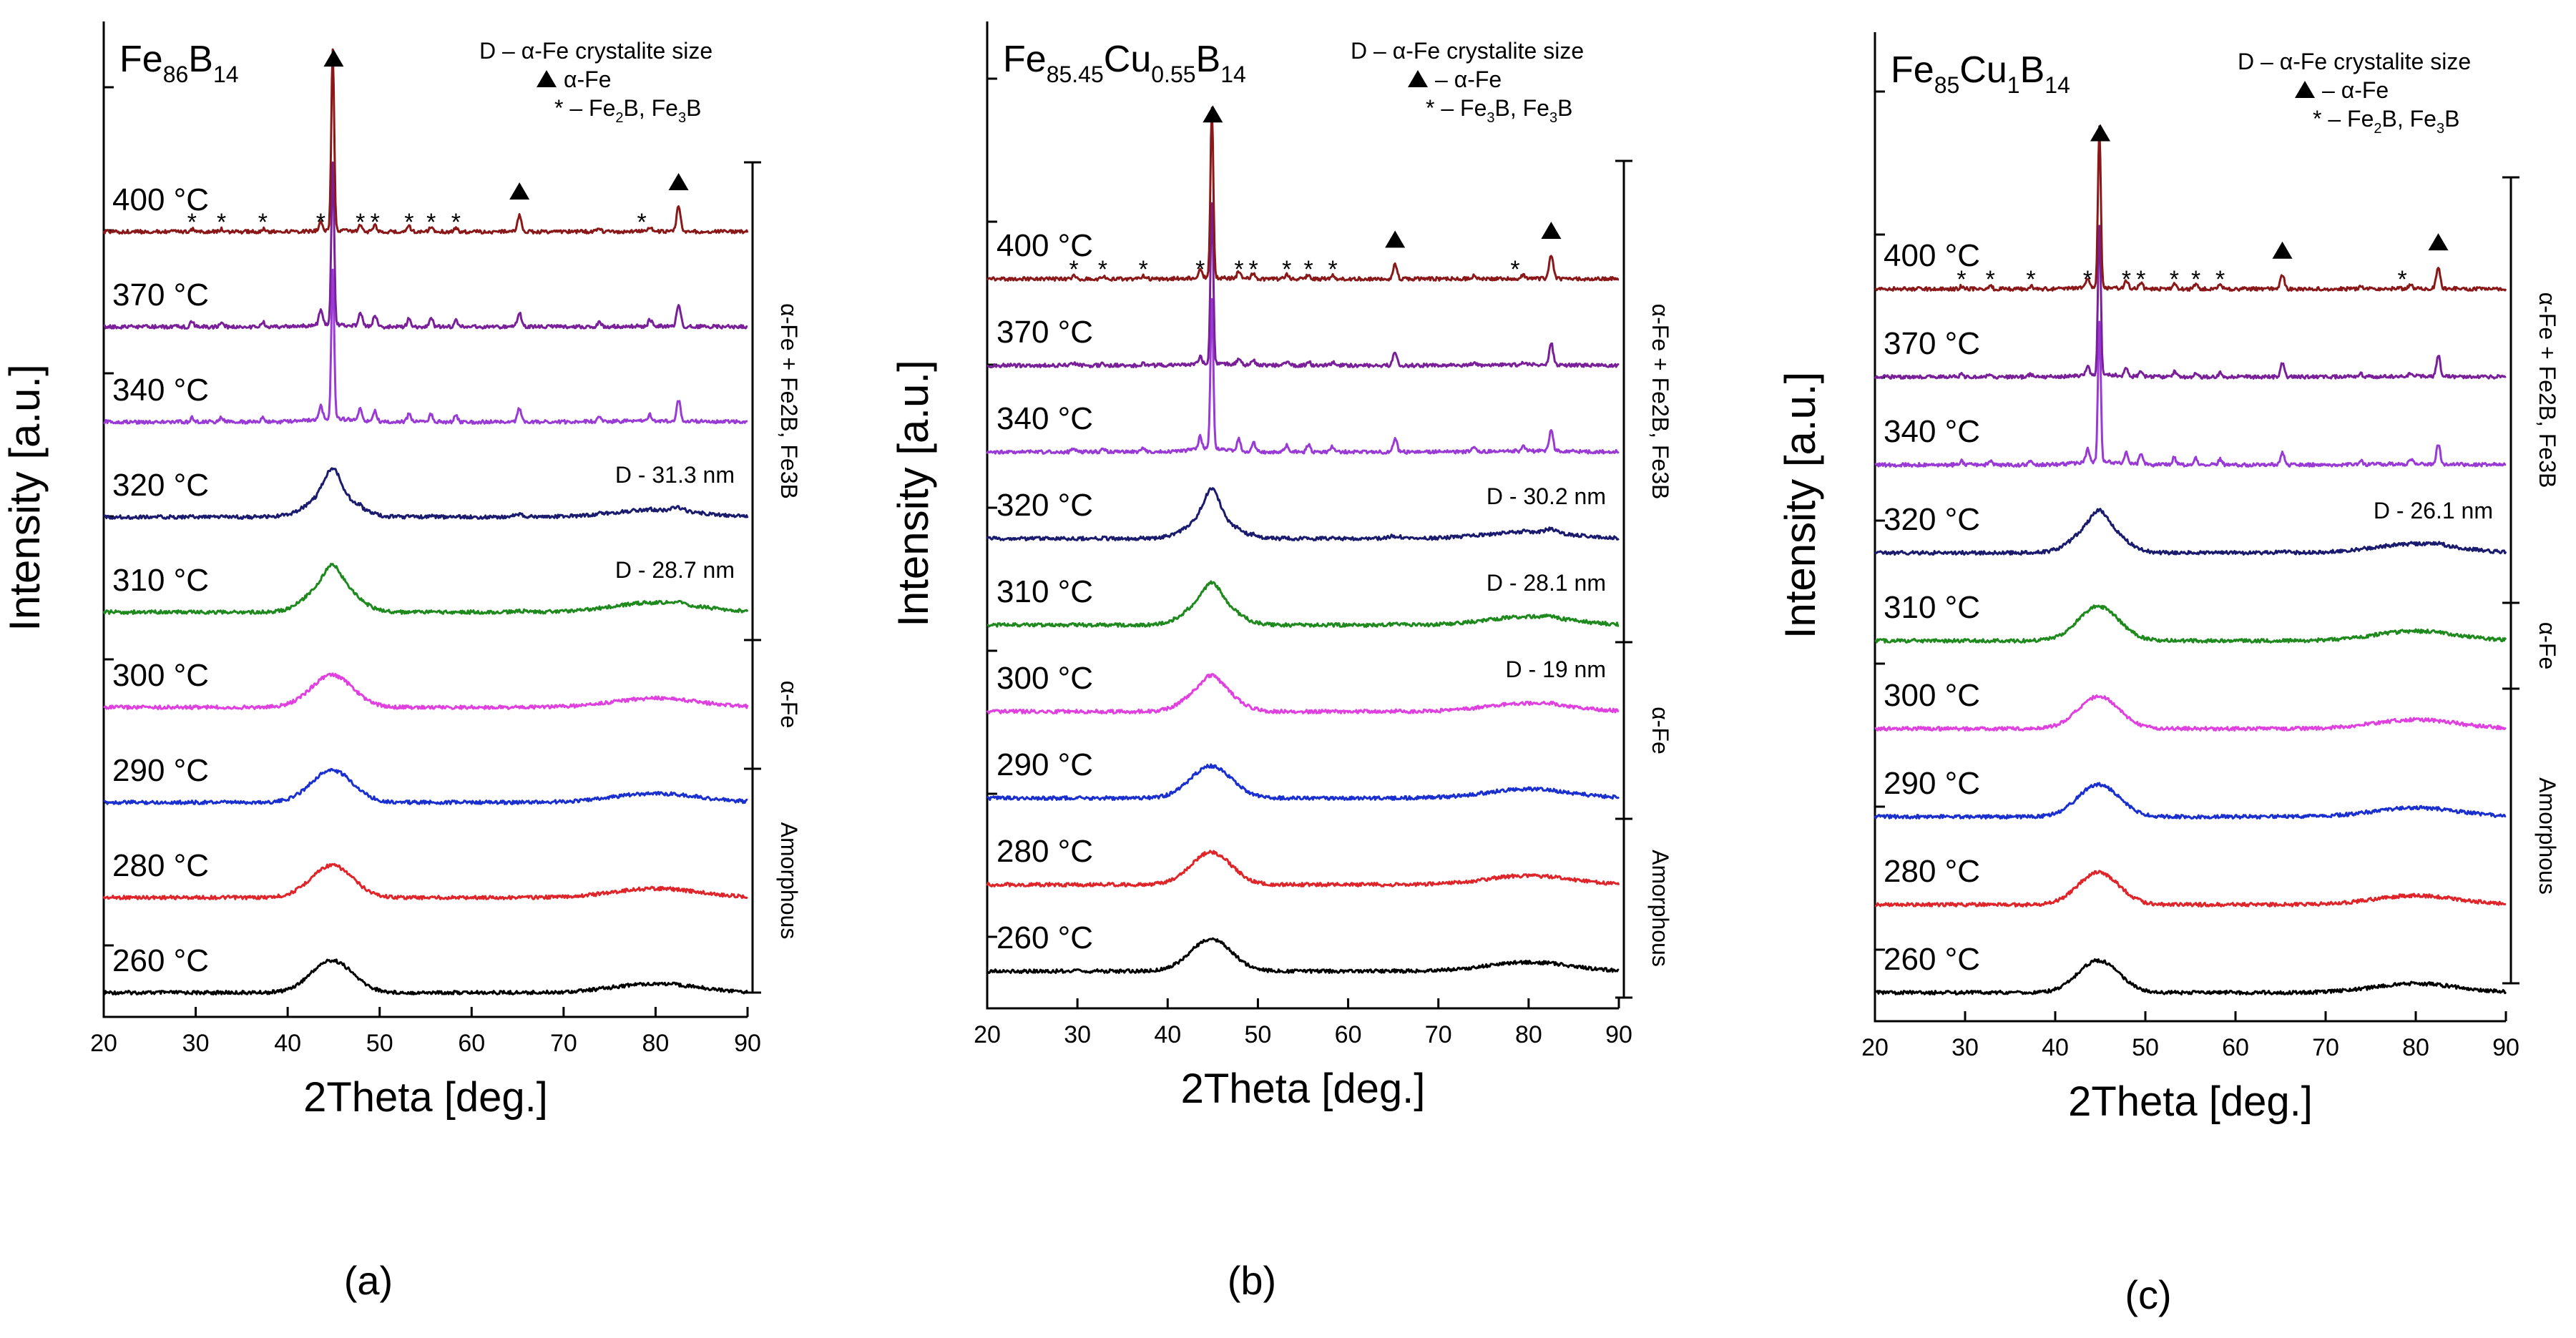  Describe the element at coordinates (1980, 73) in the screenshot. I see `alloy-title: Fe85Cu1B14` at that location.